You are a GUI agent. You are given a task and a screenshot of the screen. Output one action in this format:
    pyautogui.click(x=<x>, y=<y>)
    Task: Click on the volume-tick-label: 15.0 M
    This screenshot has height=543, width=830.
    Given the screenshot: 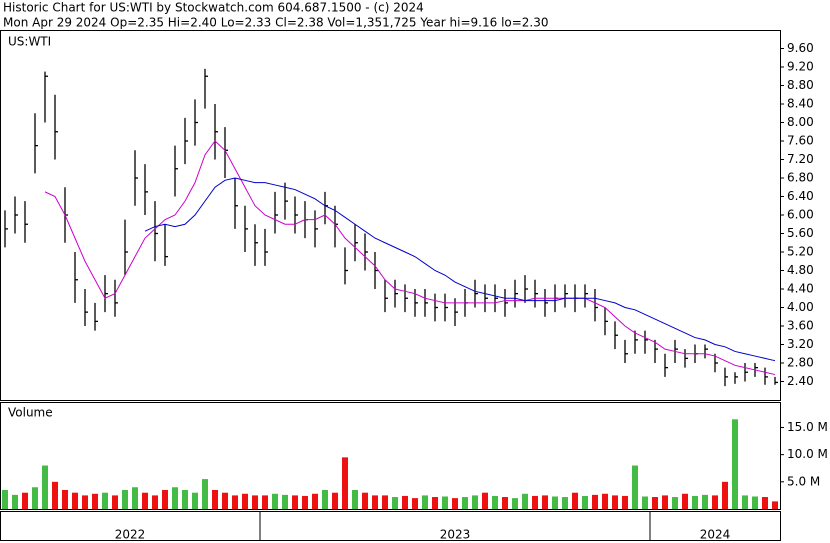 What is the action you would take?
    pyautogui.click(x=807, y=427)
    